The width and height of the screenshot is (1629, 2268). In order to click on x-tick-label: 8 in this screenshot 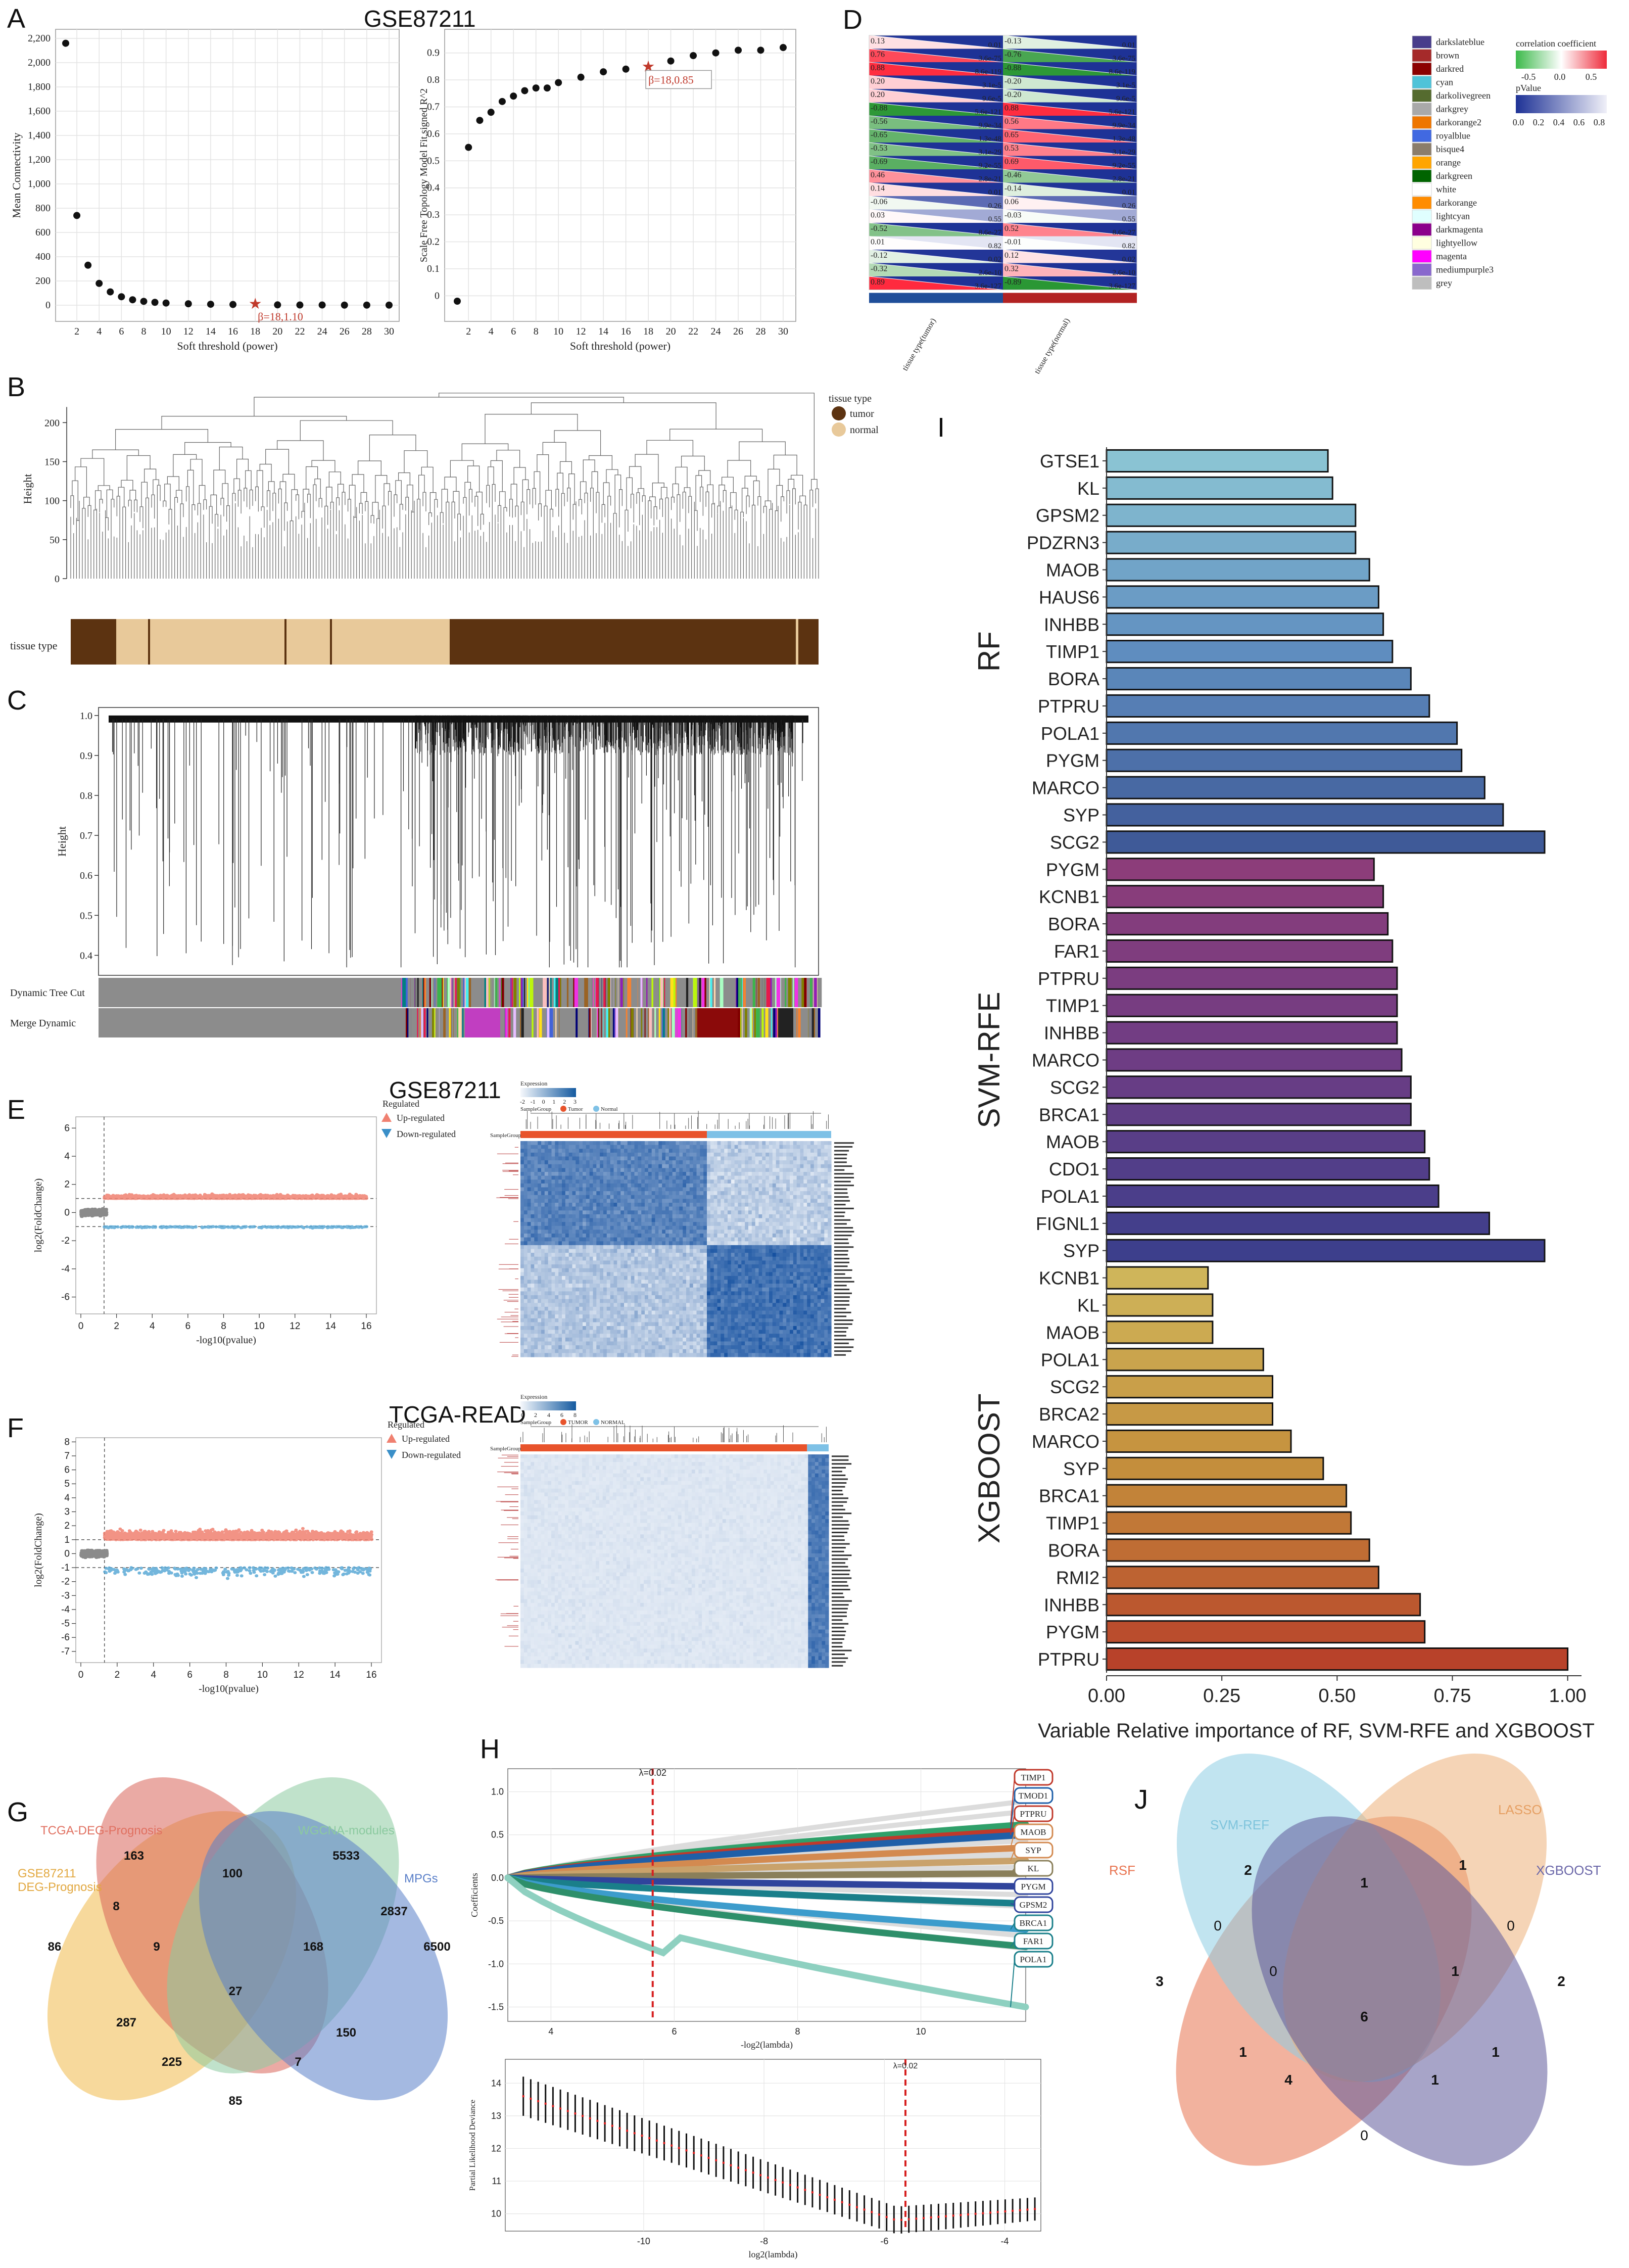, I will do `click(143, 331)`.